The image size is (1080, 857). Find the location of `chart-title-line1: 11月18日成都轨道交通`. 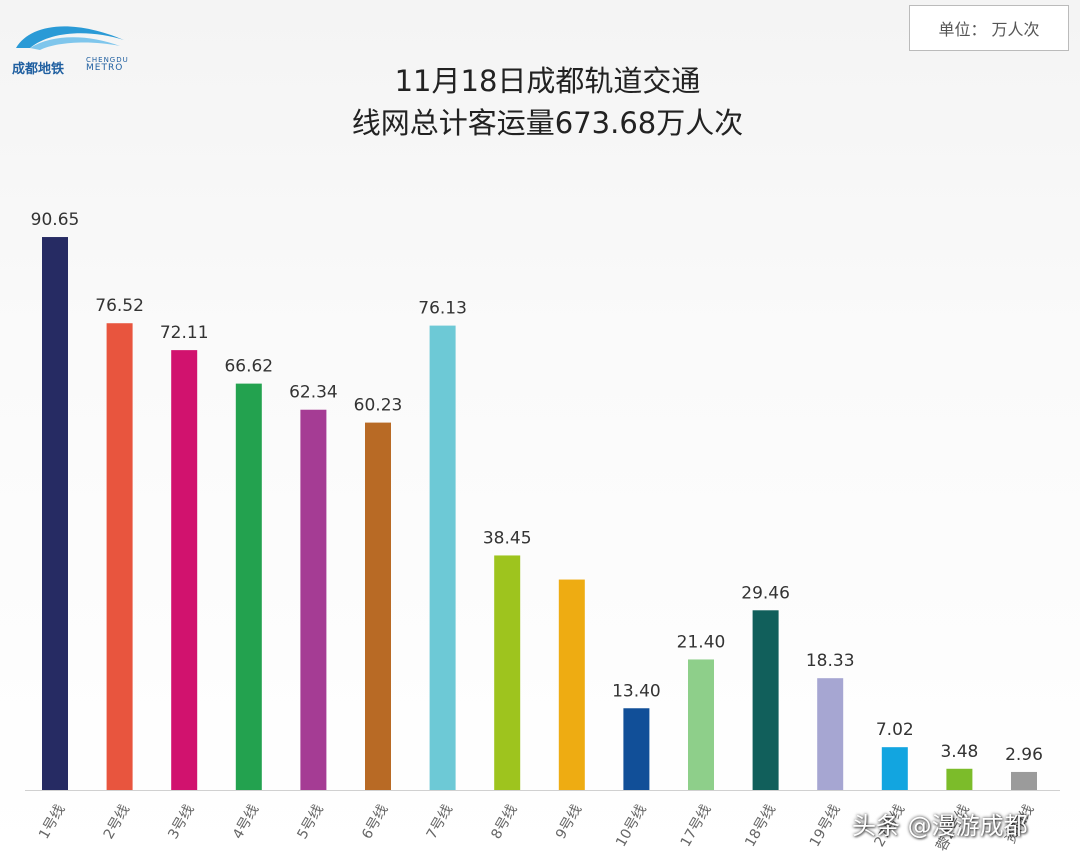

chart-title-line1: 11月18日成都轨道交通 is located at coordinates (547, 81).